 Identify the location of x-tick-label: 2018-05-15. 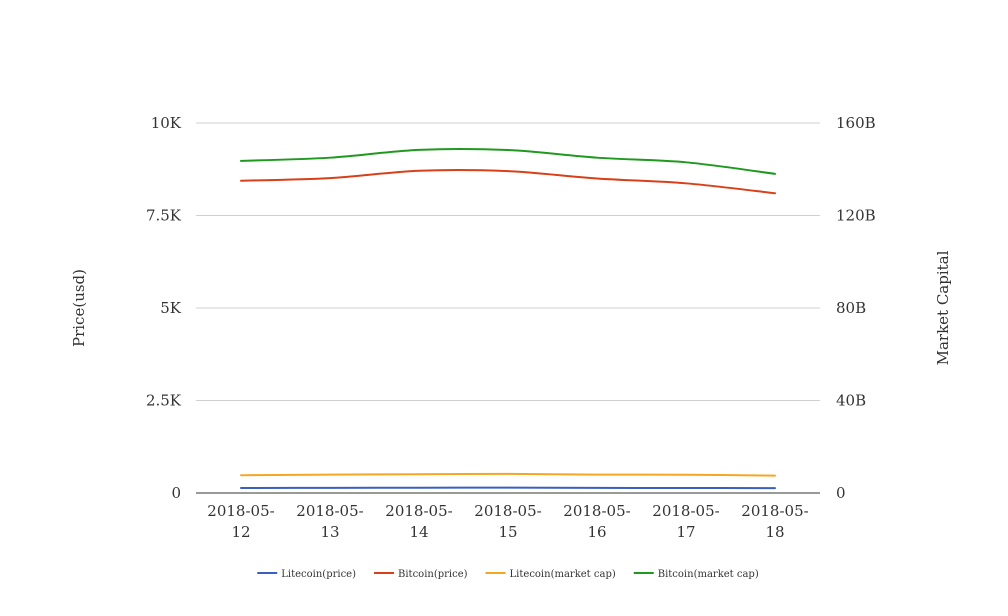
(507, 521).